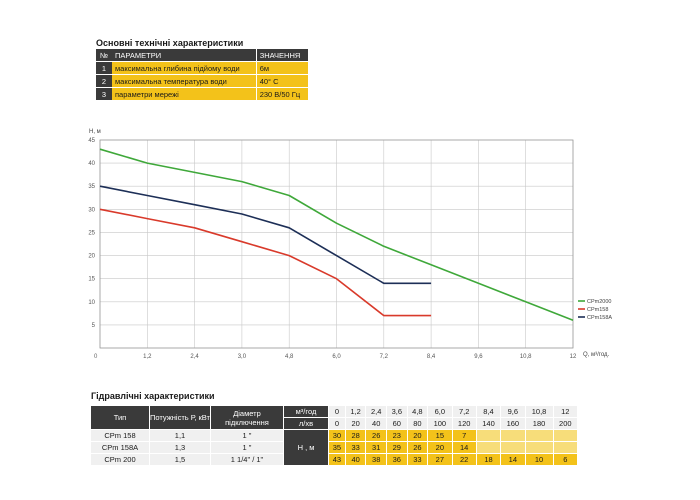 The height and width of the screenshot is (500, 700). I want to click on x-tick-label: 2,4, so click(194, 357).